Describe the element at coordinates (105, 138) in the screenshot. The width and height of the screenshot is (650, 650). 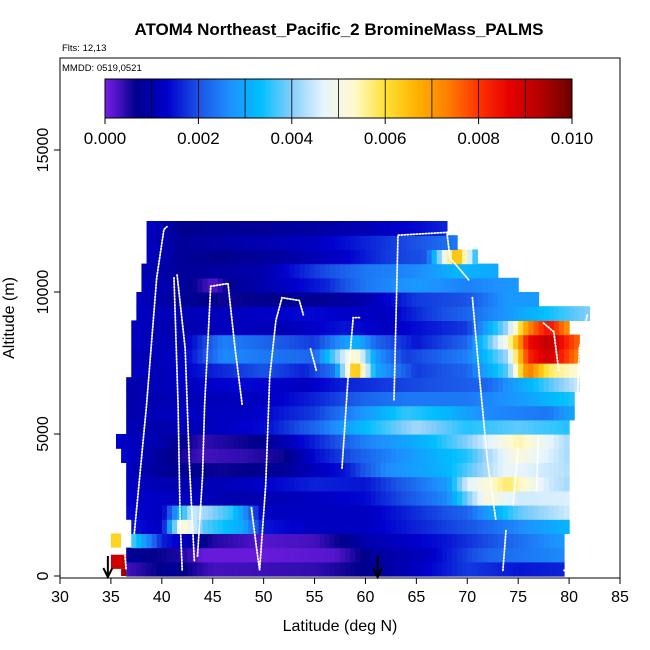
I see `colorbar-tick-label: 0.000` at that location.